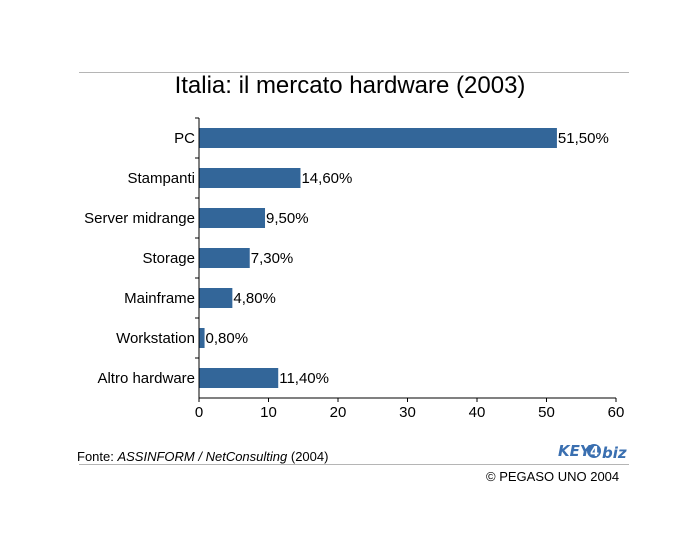 This screenshot has height=550, width=700. I want to click on x-tick-label: 10, so click(268, 412).